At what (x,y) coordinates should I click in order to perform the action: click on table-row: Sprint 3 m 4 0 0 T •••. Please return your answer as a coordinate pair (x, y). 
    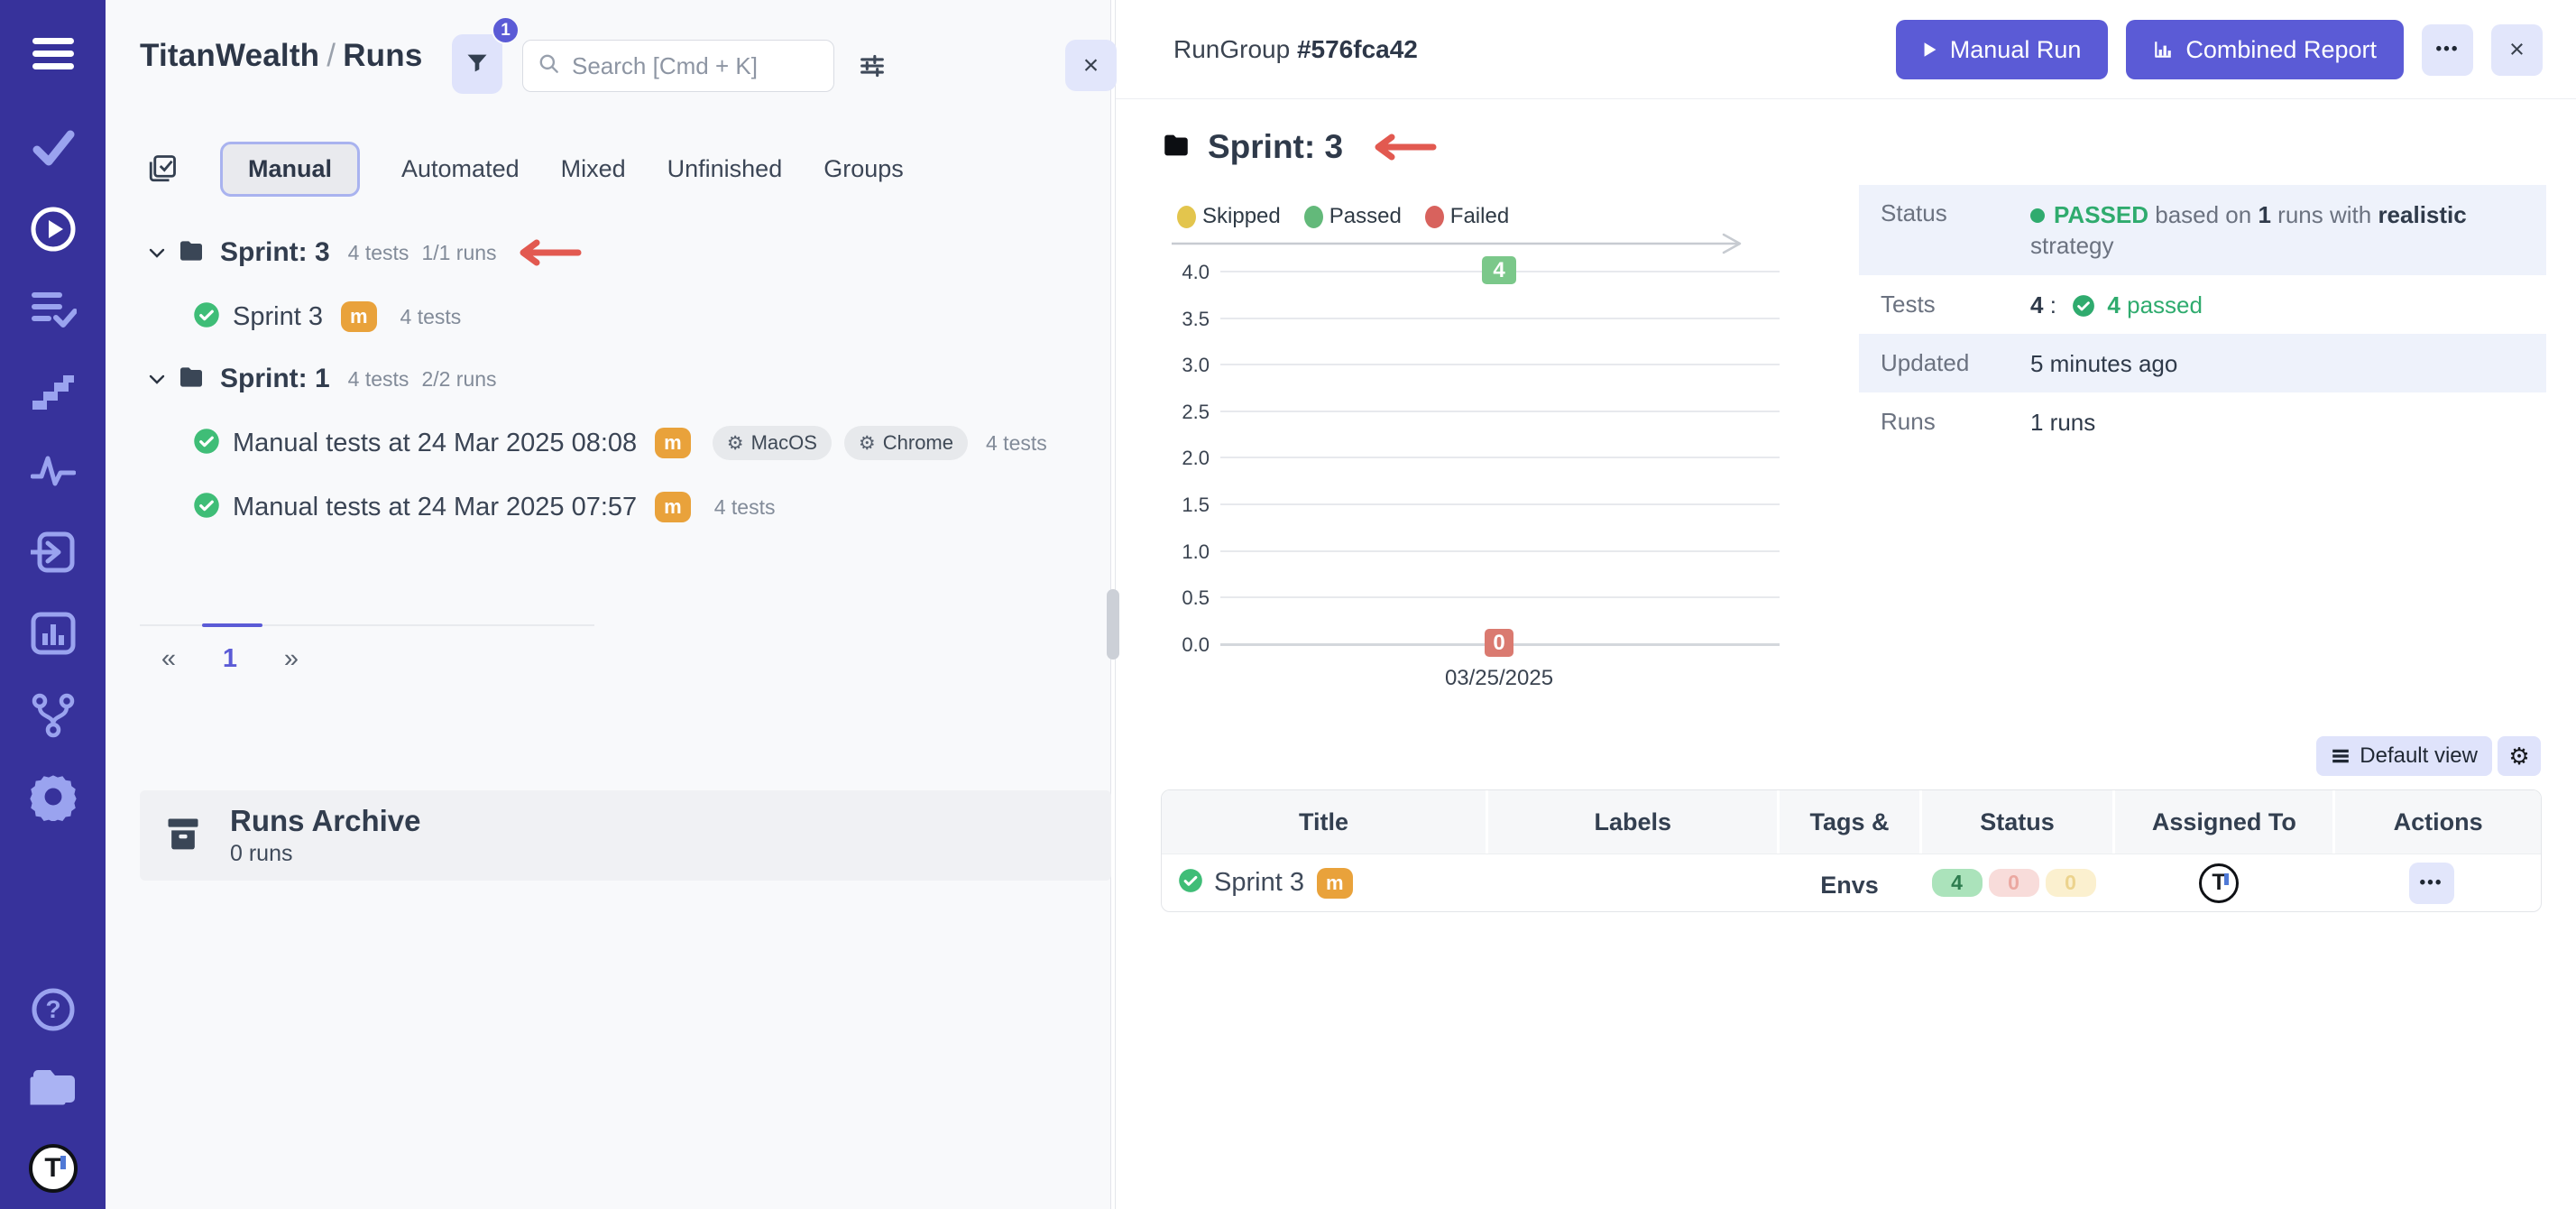
    Looking at the image, I should click on (1851, 882).